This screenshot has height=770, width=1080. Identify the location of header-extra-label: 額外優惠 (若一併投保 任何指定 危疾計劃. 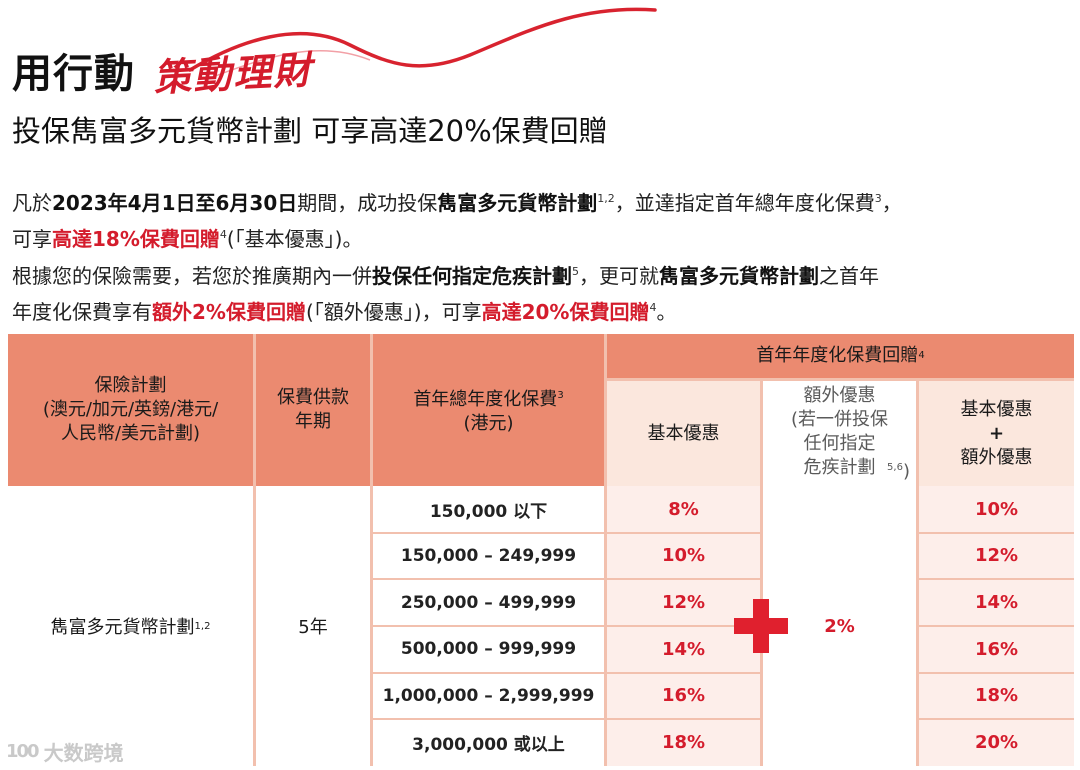
(839, 431).